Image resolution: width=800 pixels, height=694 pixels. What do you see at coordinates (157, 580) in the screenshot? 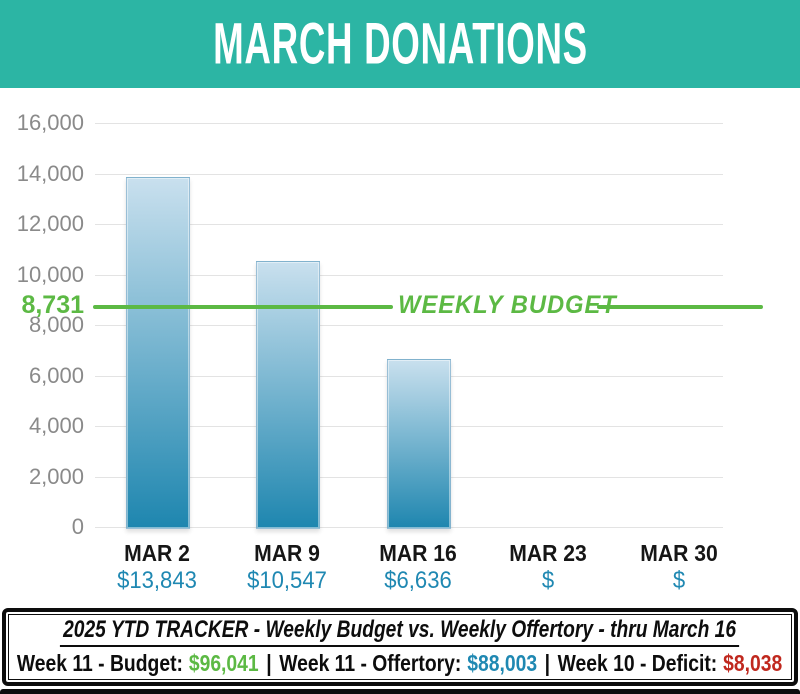
I see `value-label-mar-2: $13,843` at bounding box center [157, 580].